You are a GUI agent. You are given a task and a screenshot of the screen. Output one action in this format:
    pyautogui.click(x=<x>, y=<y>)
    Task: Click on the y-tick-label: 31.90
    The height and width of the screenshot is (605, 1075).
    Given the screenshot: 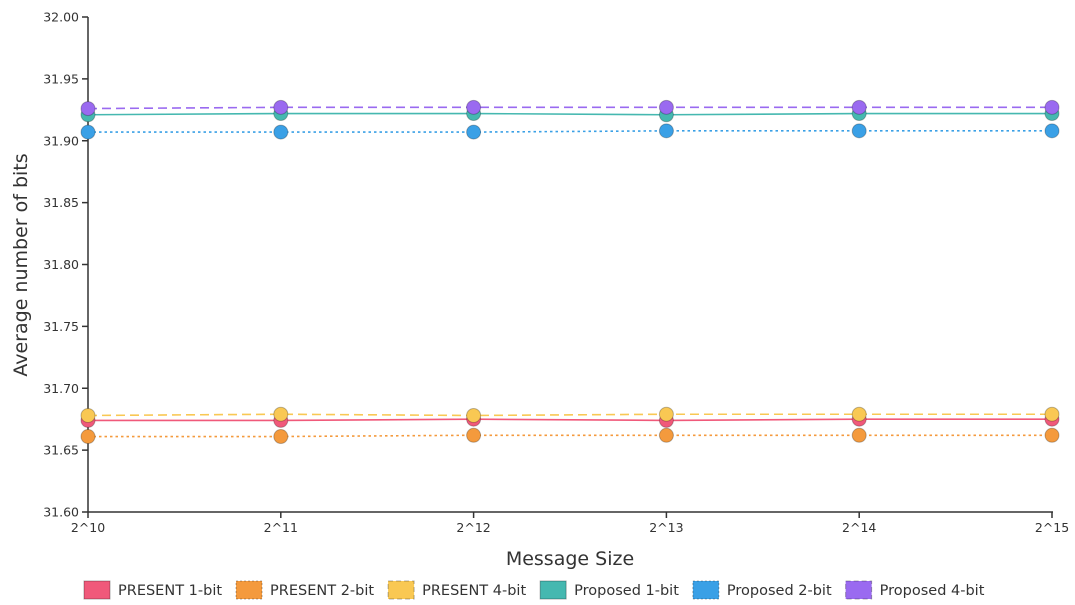 What is the action you would take?
    pyautogui.click(x=61, y=140)
    